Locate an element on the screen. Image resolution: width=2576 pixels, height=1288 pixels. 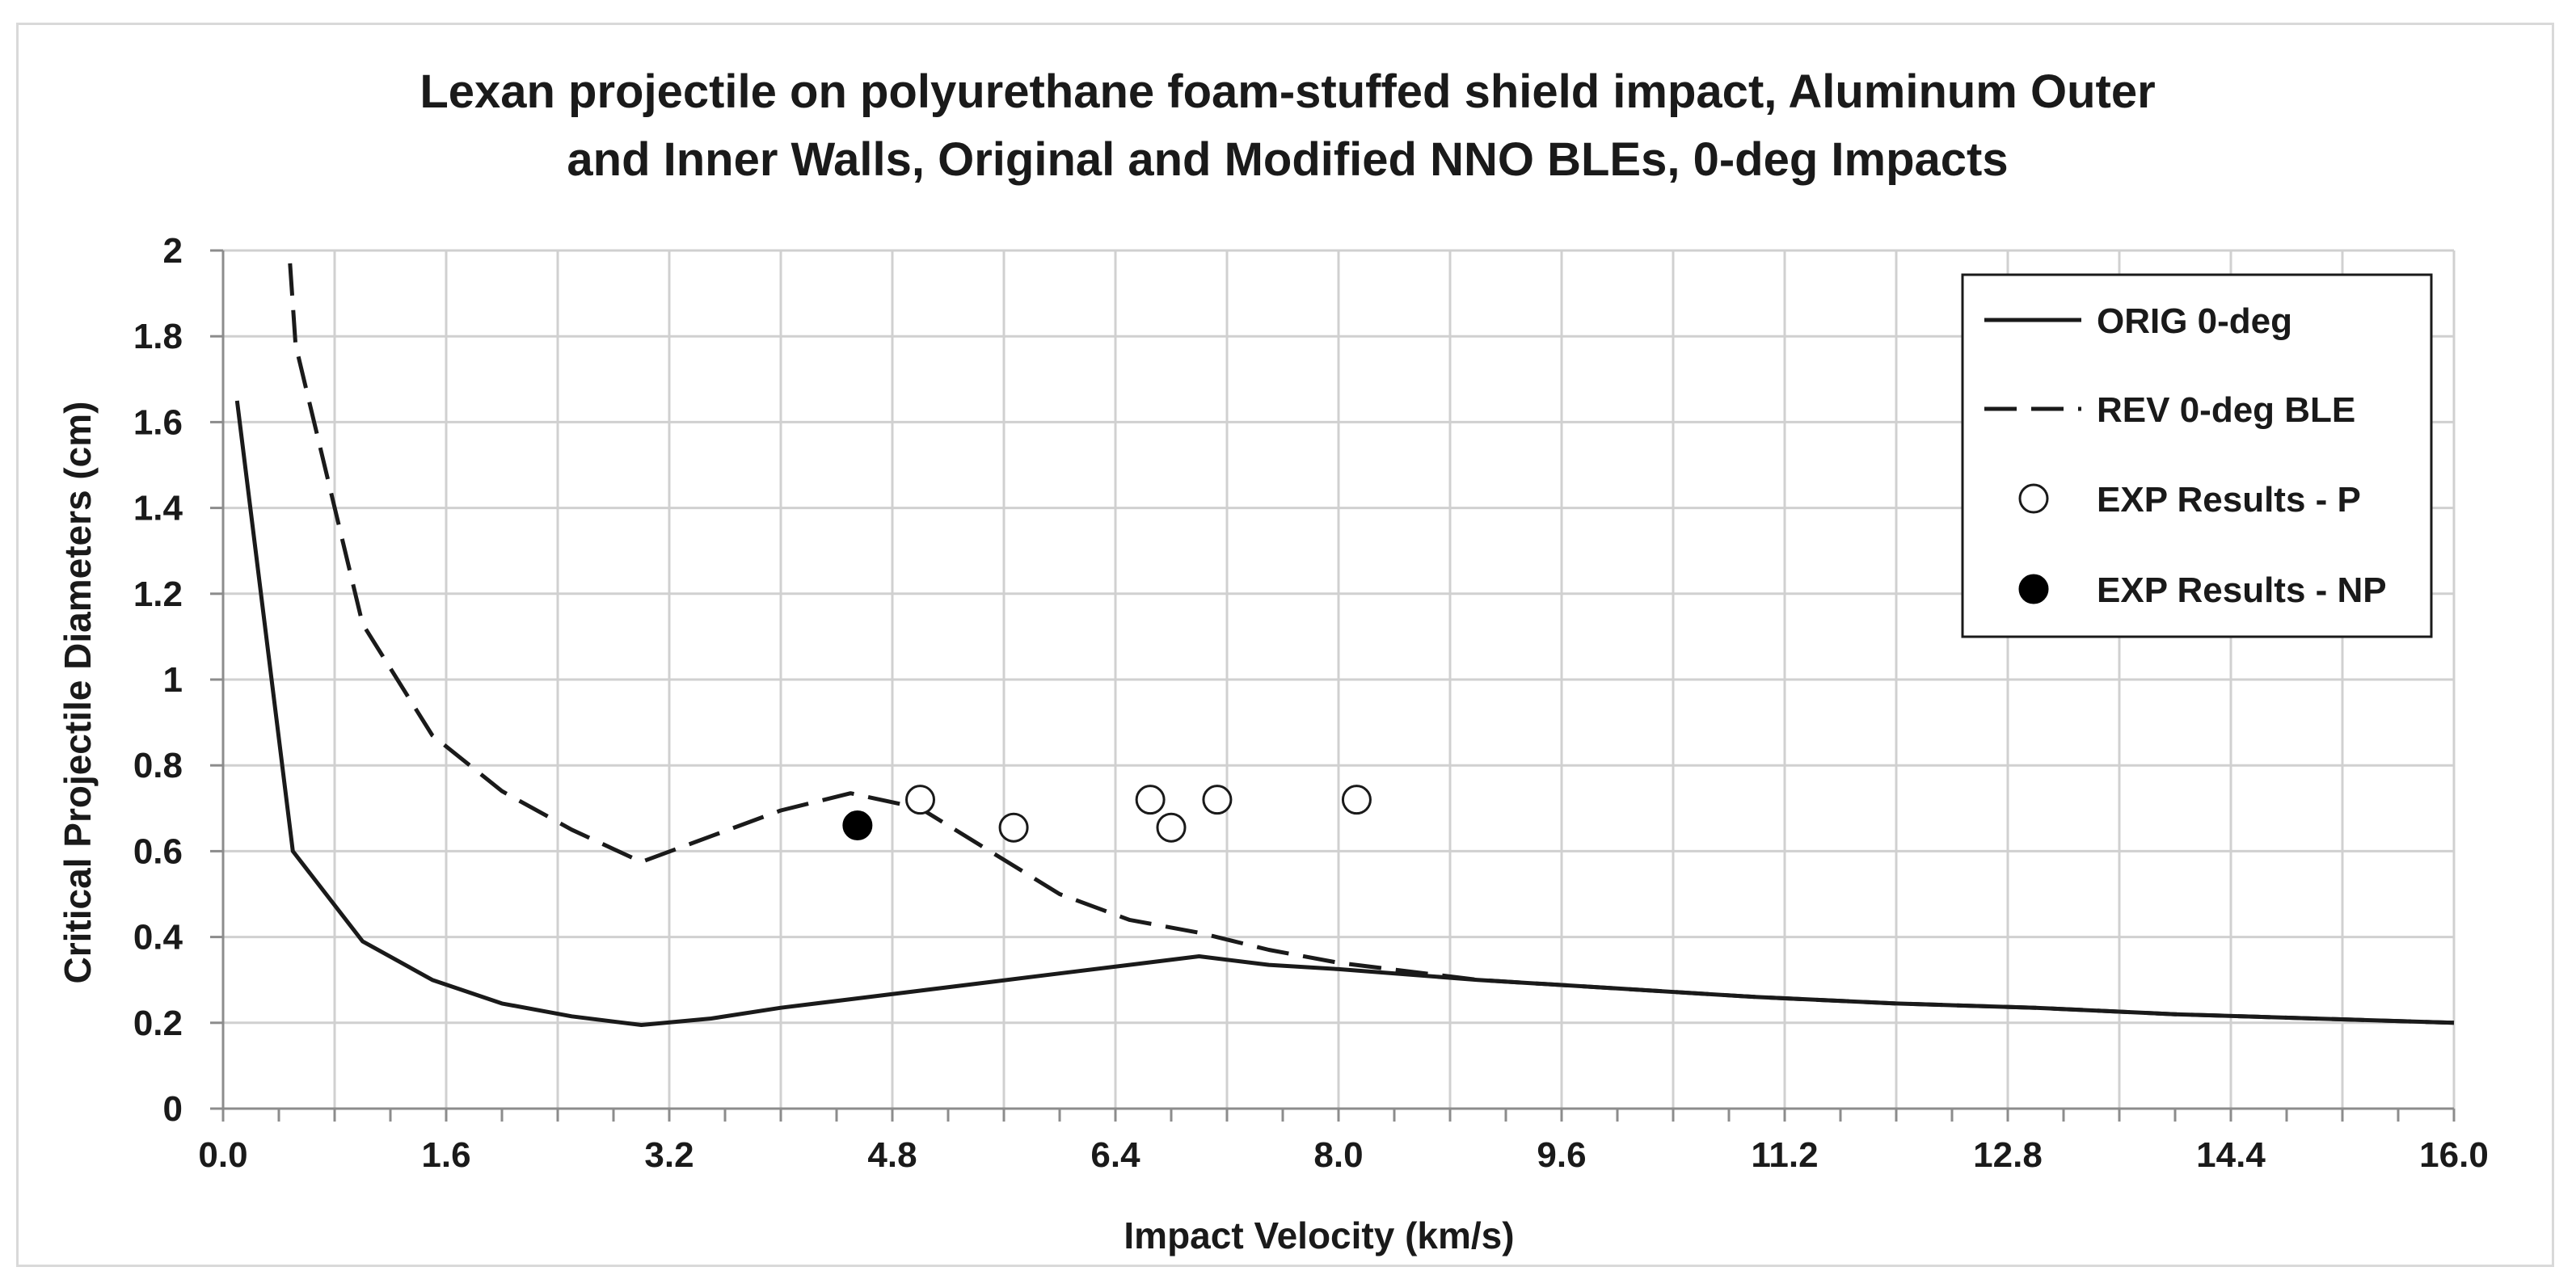
x-axis-label: Impact Velocity (km/s) is located at coordinates (1319, 1235).